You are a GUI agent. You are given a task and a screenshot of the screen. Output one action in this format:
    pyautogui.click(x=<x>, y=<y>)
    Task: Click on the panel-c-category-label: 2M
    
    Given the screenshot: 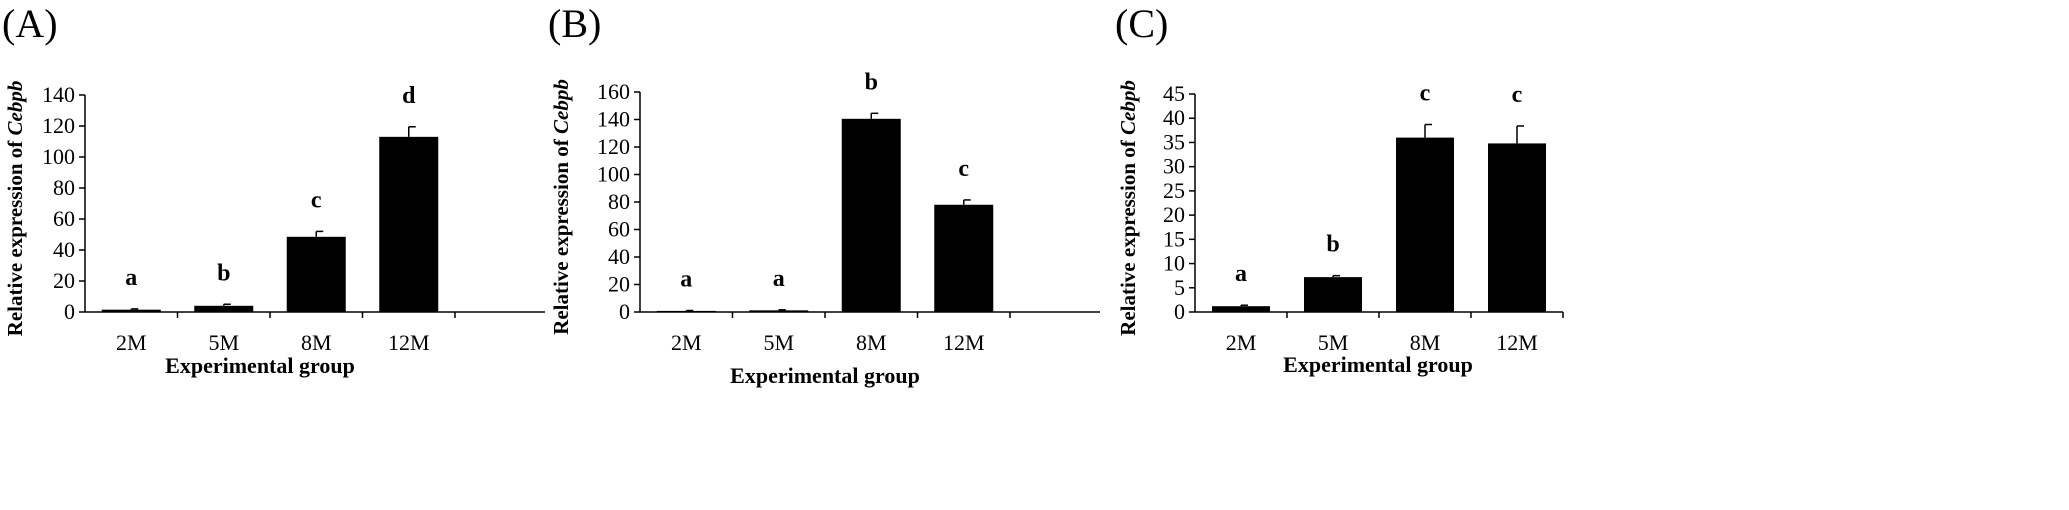 What is the action you would take?
    pyautogui.click(x=1241, y=342)
    